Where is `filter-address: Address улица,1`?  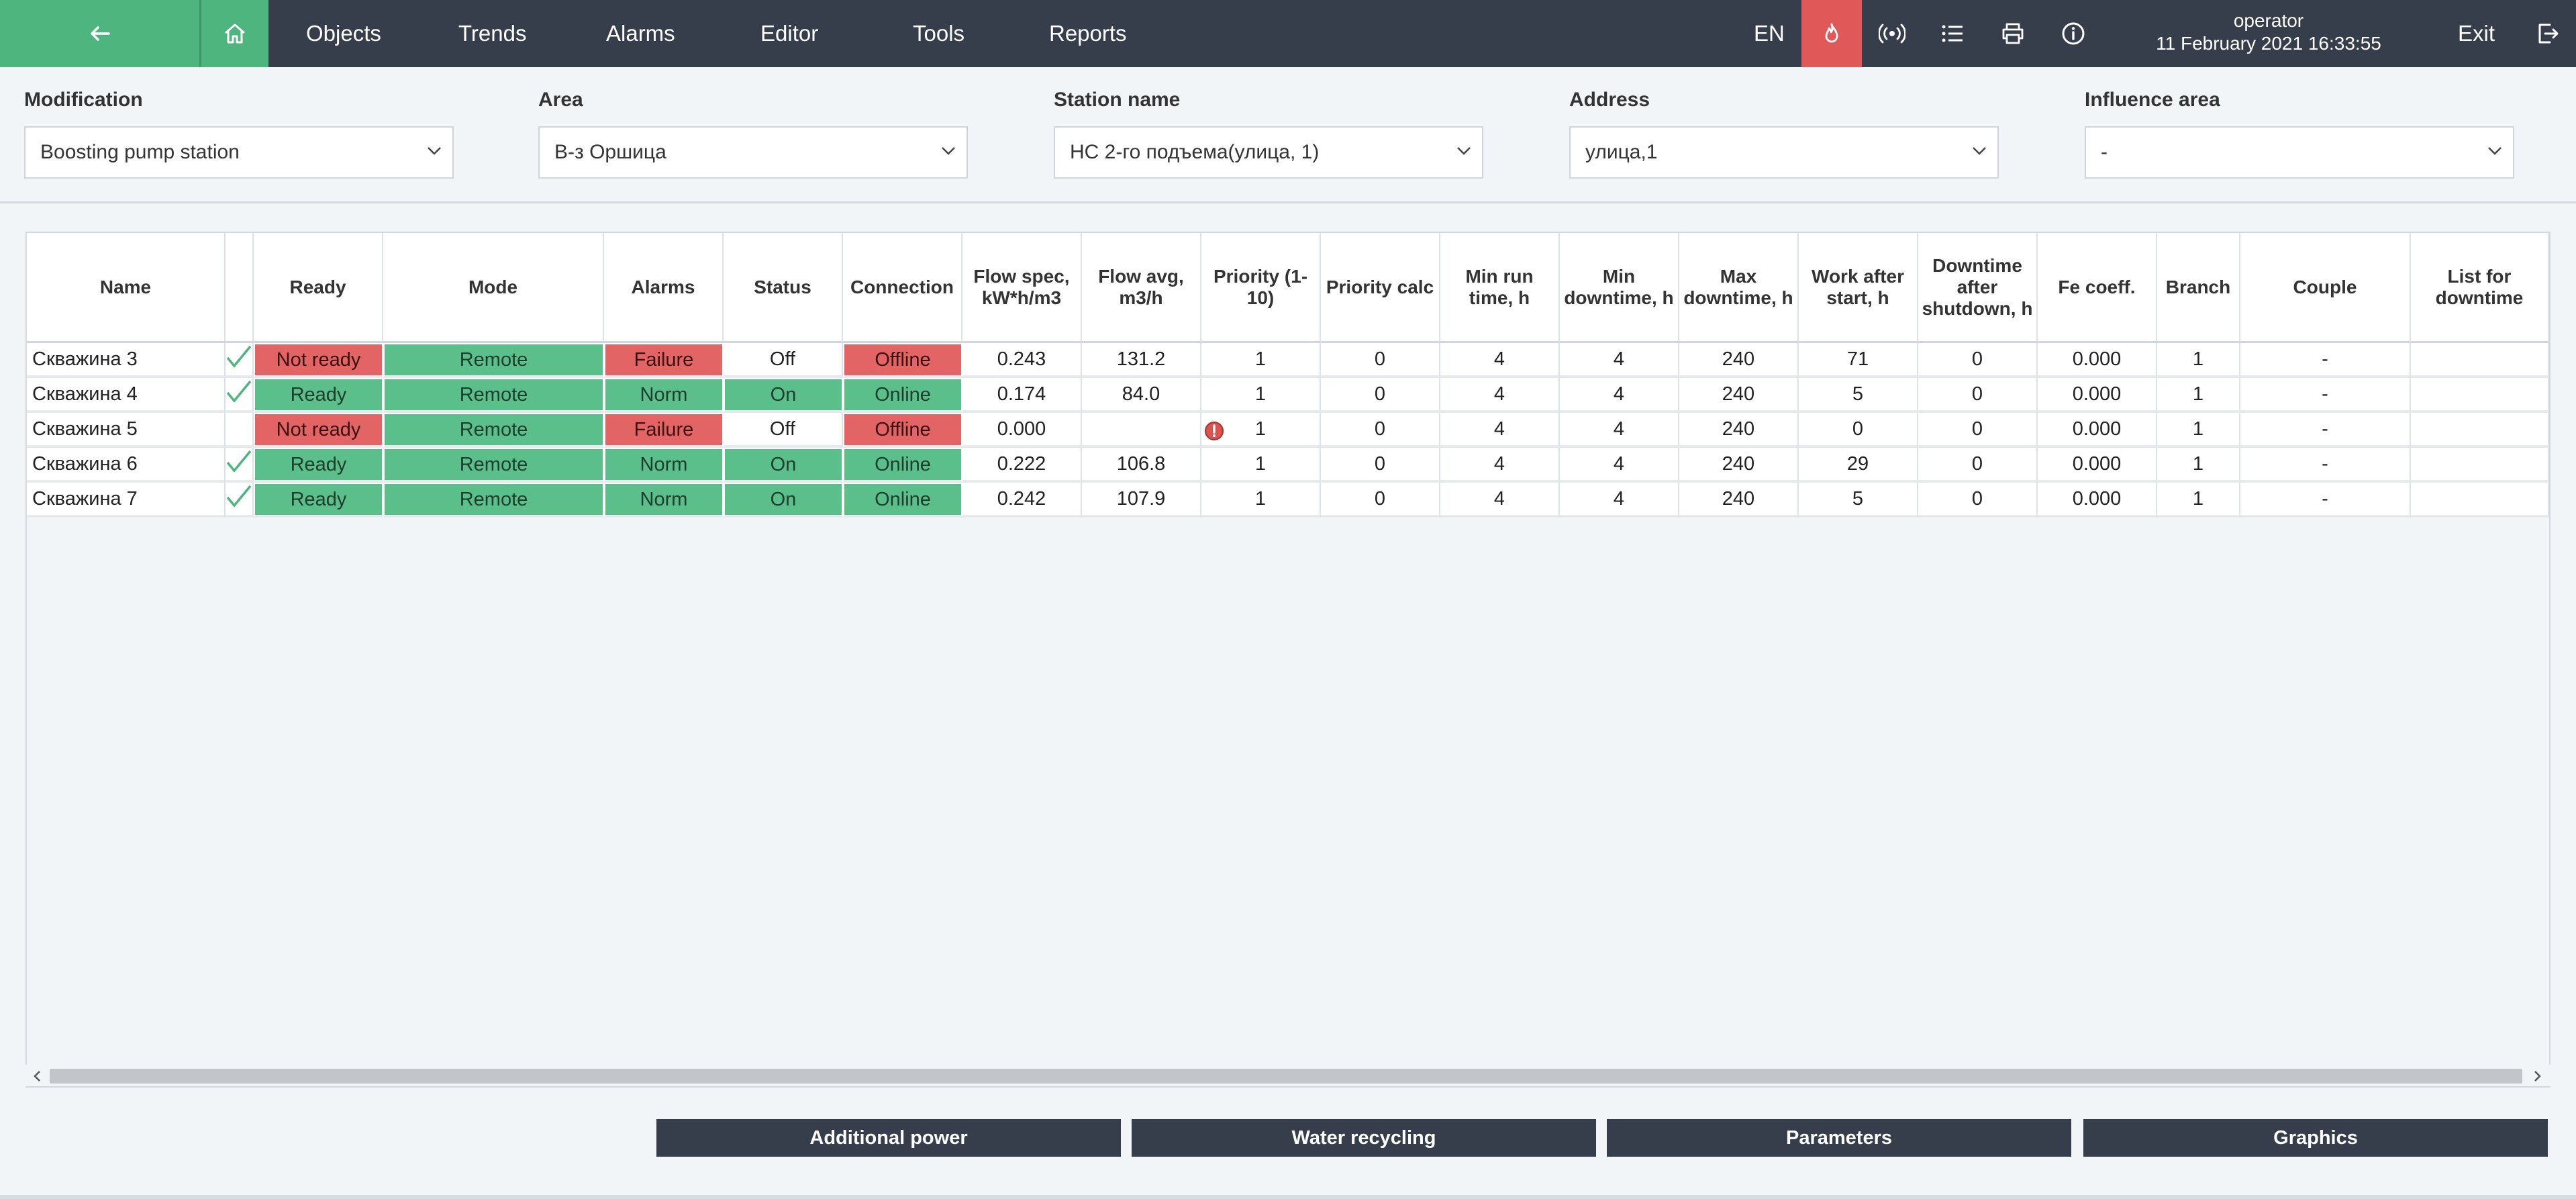 filter-address: Address улица,1 is located at coordinates (1784, 134).